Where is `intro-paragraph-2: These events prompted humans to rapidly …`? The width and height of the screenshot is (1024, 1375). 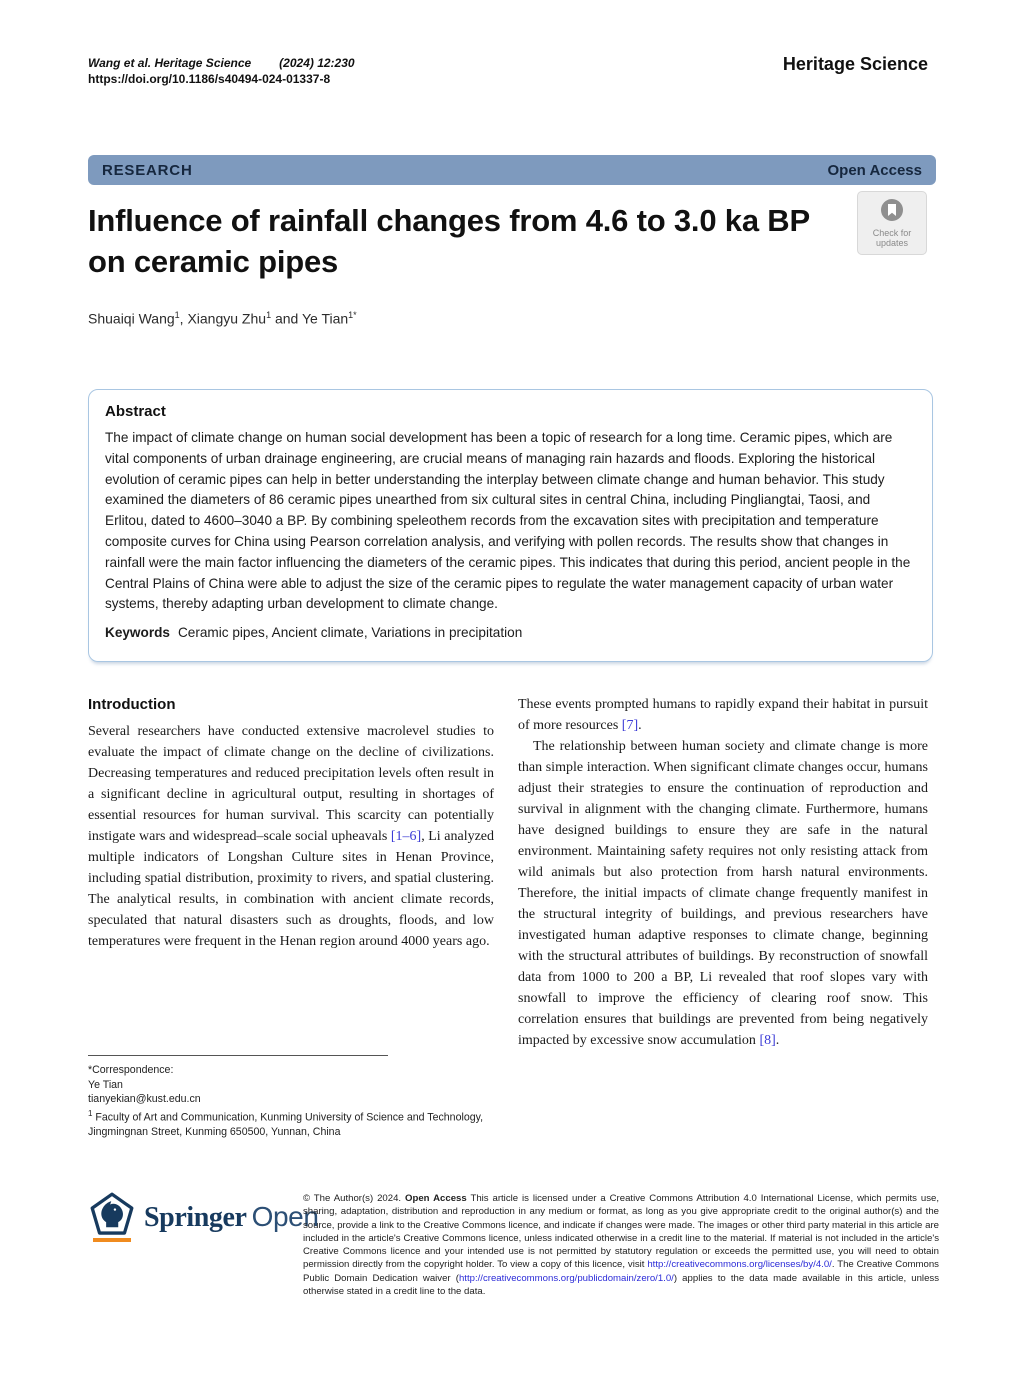
intro-paragraph-2: These events prompted humans to rapidly … is located at coordinates (723, 715).